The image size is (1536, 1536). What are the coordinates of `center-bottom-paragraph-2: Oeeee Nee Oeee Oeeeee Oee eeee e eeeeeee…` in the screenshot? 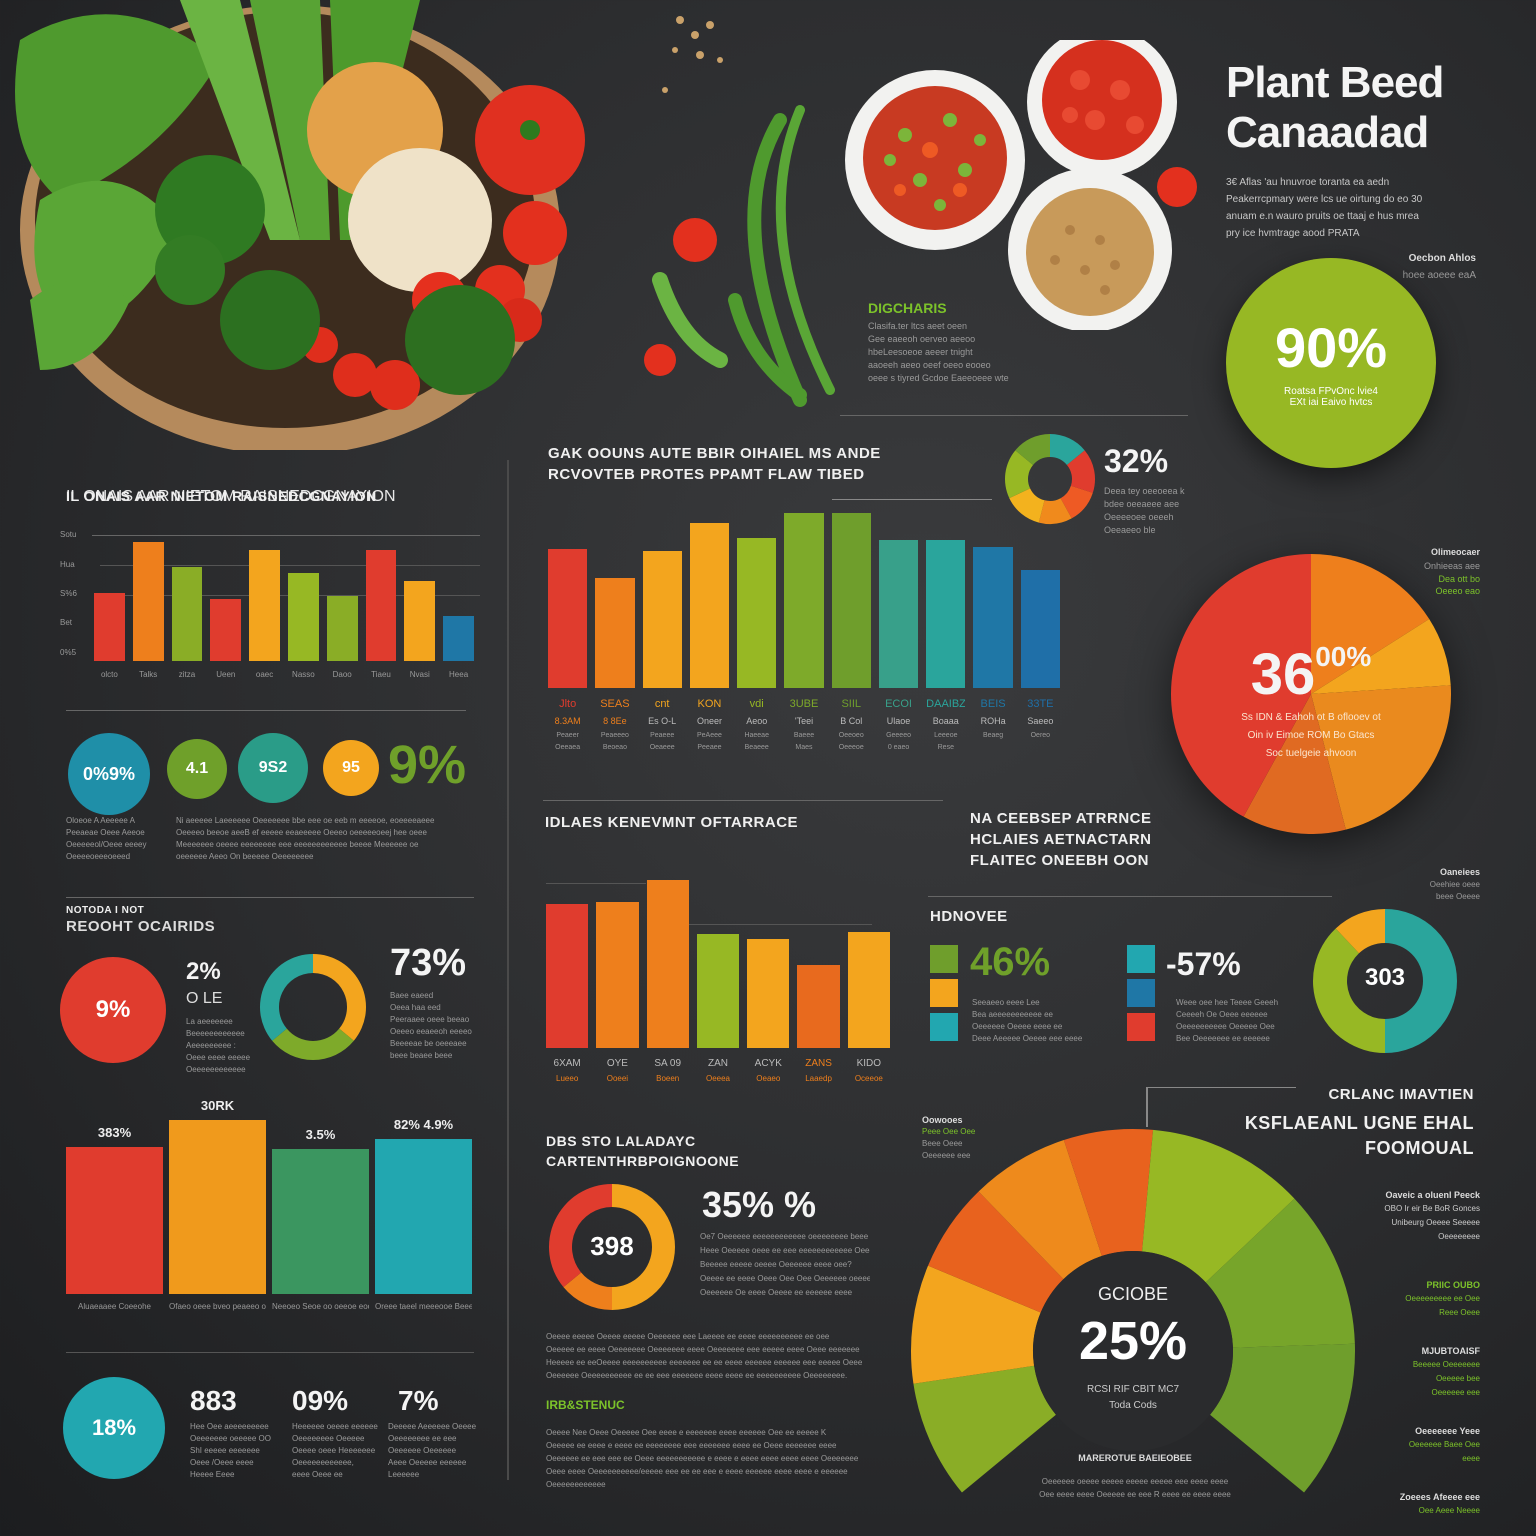 It's located at (702, 1458).